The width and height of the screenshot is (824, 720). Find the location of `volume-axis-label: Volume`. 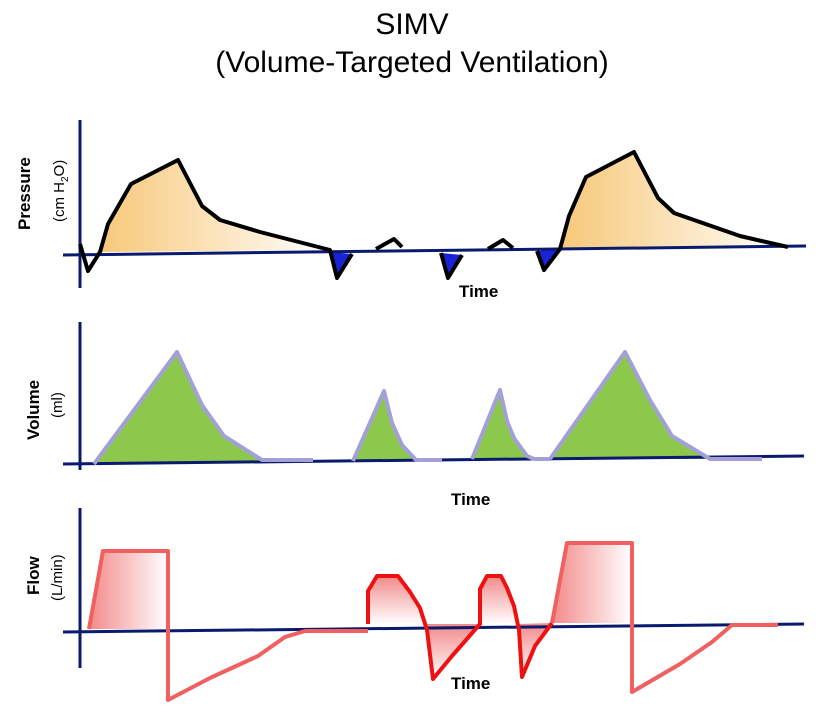

volume-axis-label: Volume is located at coordinates (33, 410).